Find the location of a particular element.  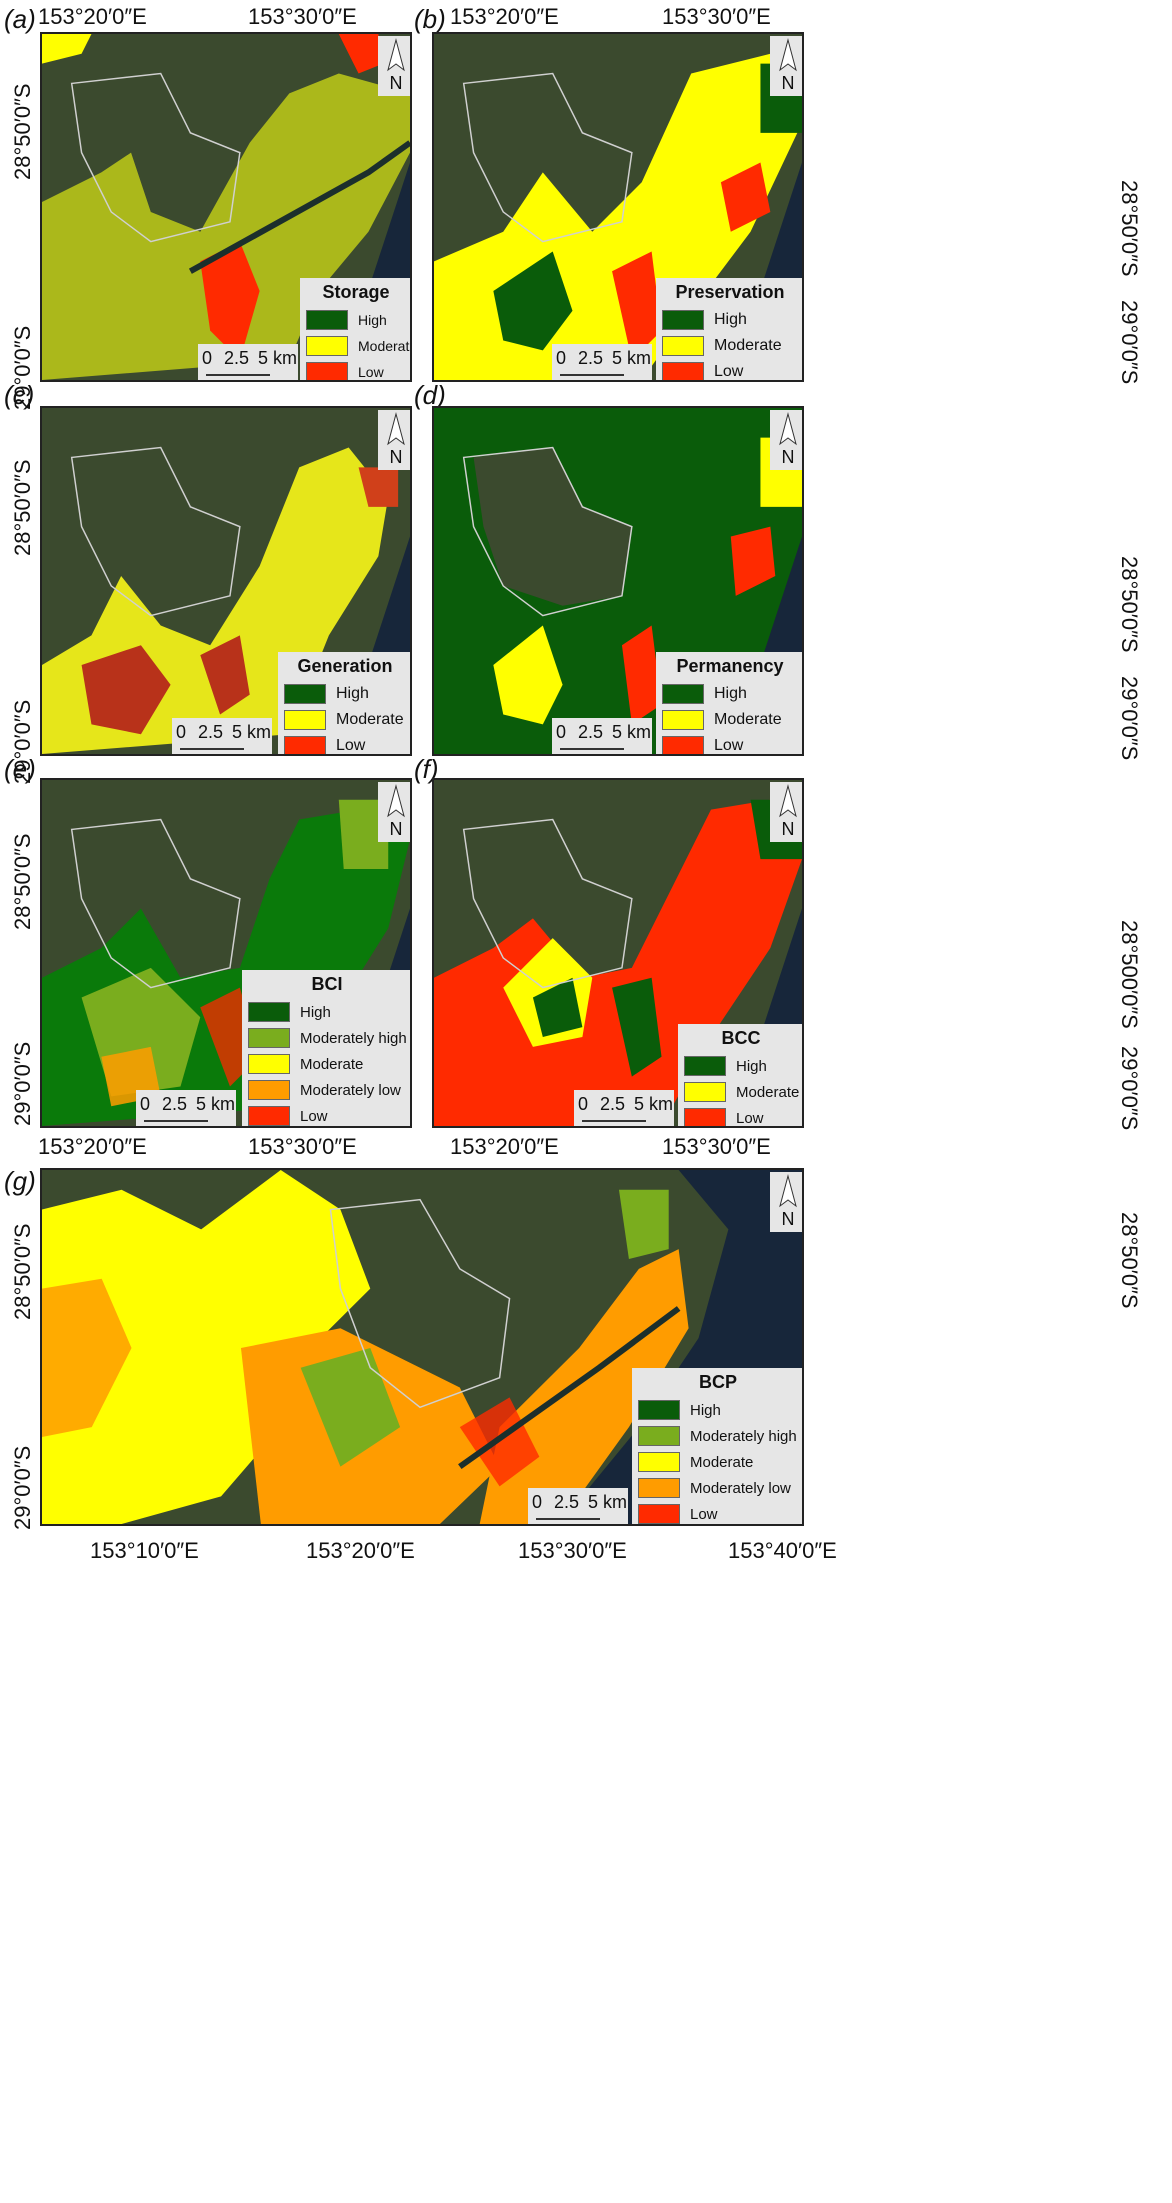

lat-label-c1: 28°50′0″S is located at coordinates (22, 507).